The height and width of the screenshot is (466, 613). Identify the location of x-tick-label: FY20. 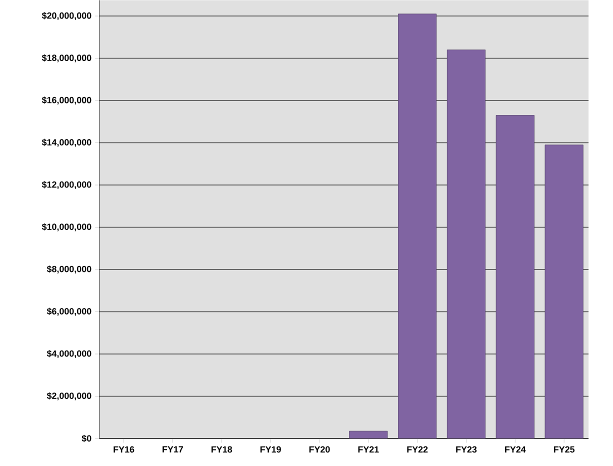
(319, 449).